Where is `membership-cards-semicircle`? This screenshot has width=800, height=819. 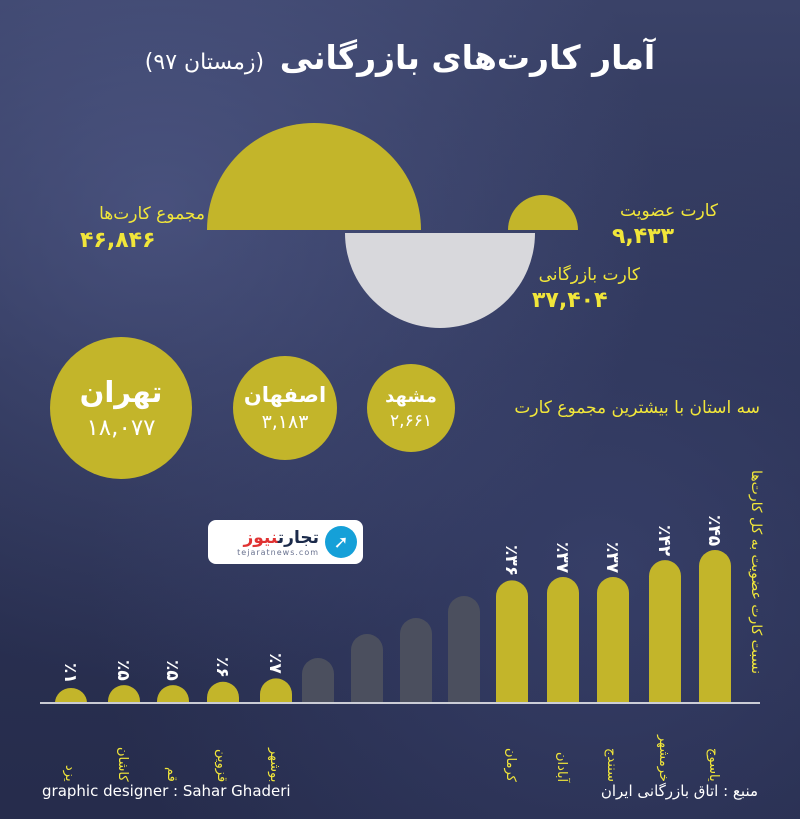 membership-cards-semicircle is located at coordinates (543, 212).